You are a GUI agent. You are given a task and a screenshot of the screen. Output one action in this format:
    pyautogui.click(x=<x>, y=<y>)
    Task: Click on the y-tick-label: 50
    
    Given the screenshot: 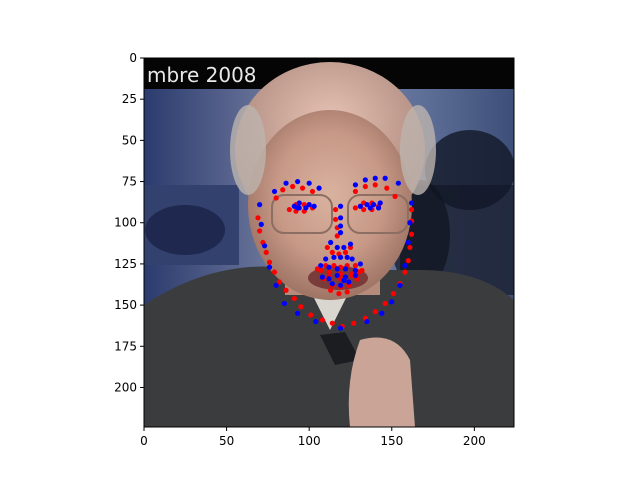 What is the action you would take?
    pyautogui.click(x=129, y=140)
    